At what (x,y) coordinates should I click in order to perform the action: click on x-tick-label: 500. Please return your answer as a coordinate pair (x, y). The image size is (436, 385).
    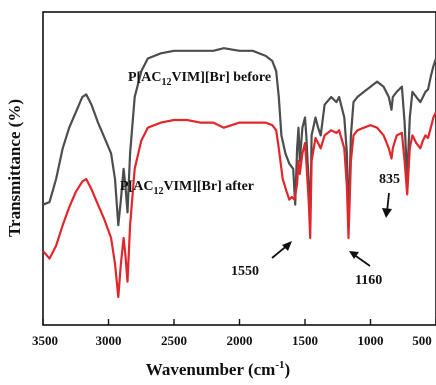
    Looking at the image, I should click on (422, 340).